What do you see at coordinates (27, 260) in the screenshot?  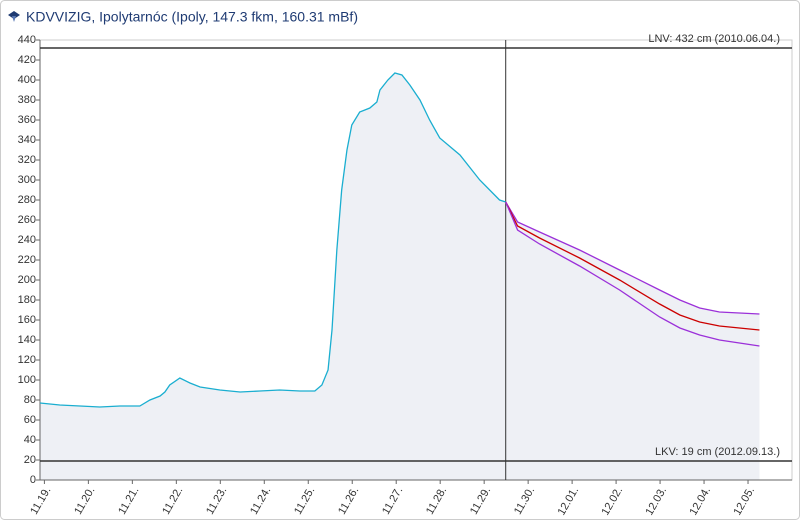 I see `y-tick-label: 220` at bounding box center [27, 260].